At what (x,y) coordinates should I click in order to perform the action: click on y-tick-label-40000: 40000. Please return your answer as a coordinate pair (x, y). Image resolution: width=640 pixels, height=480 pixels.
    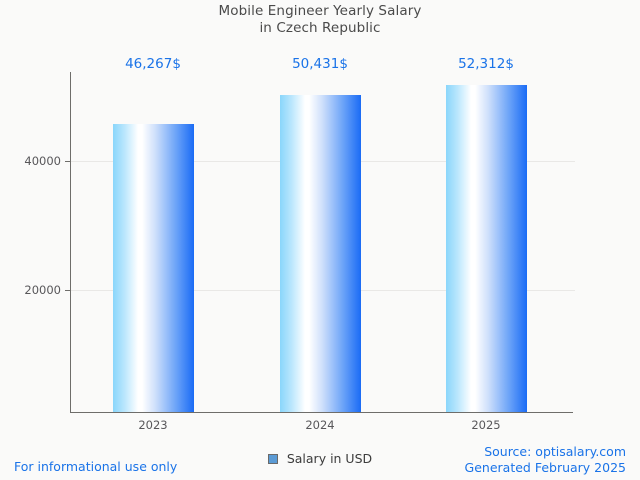
    Looking at the image, I should click on (42, 161).